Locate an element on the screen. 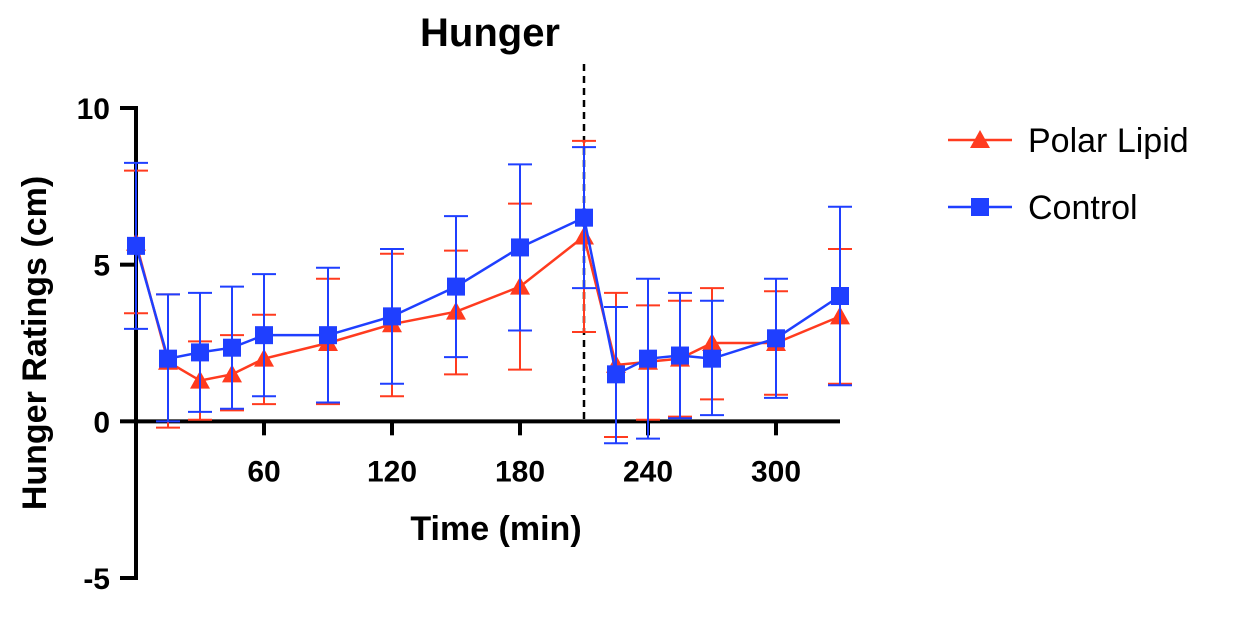  x-axis-label: Time (min) is located at coordinates (495, 529).